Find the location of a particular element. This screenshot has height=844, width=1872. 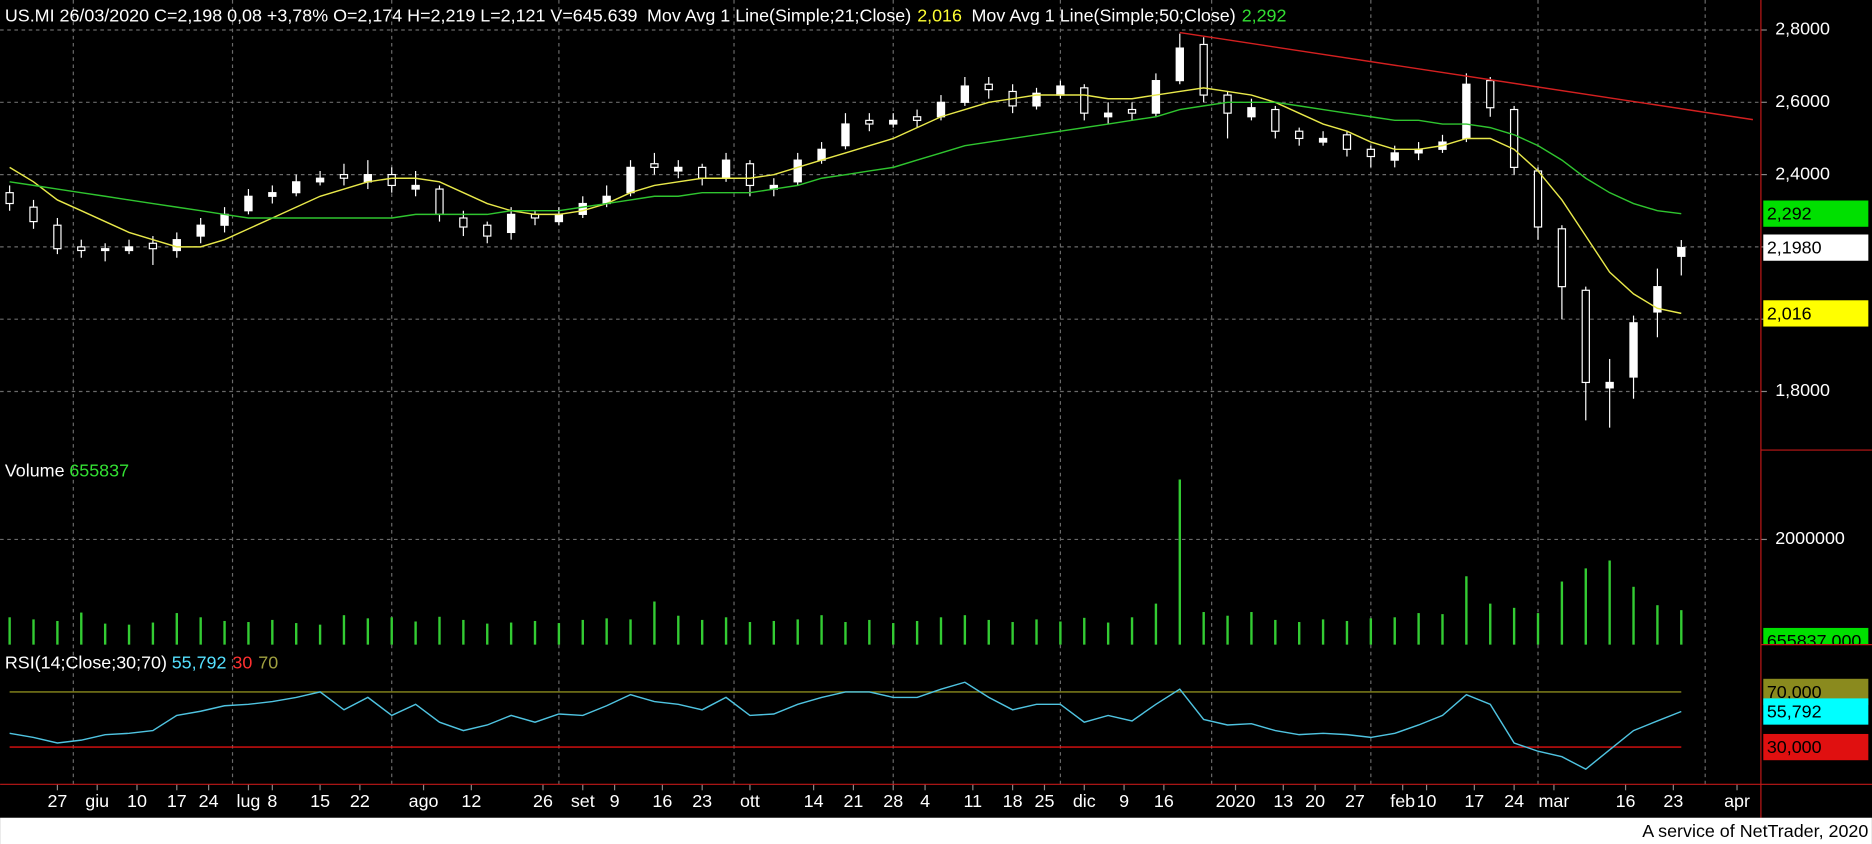

ma50-last-label-box is located at coordinates (1816, 213).